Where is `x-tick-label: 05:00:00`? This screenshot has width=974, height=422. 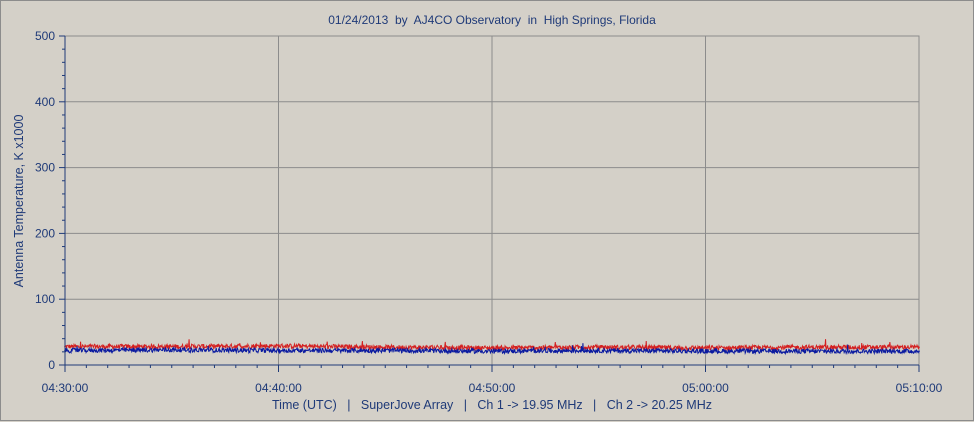
x-tick-label: 05:00:00 is located at coordinates (705, 388).